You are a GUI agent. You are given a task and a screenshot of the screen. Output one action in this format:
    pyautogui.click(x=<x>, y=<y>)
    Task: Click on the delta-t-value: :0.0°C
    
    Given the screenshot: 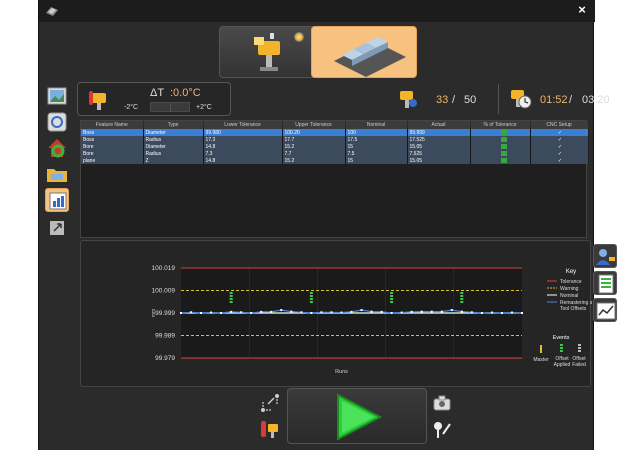 What is the action you would take?
    pyautogui.click(x=185, y=93)
    